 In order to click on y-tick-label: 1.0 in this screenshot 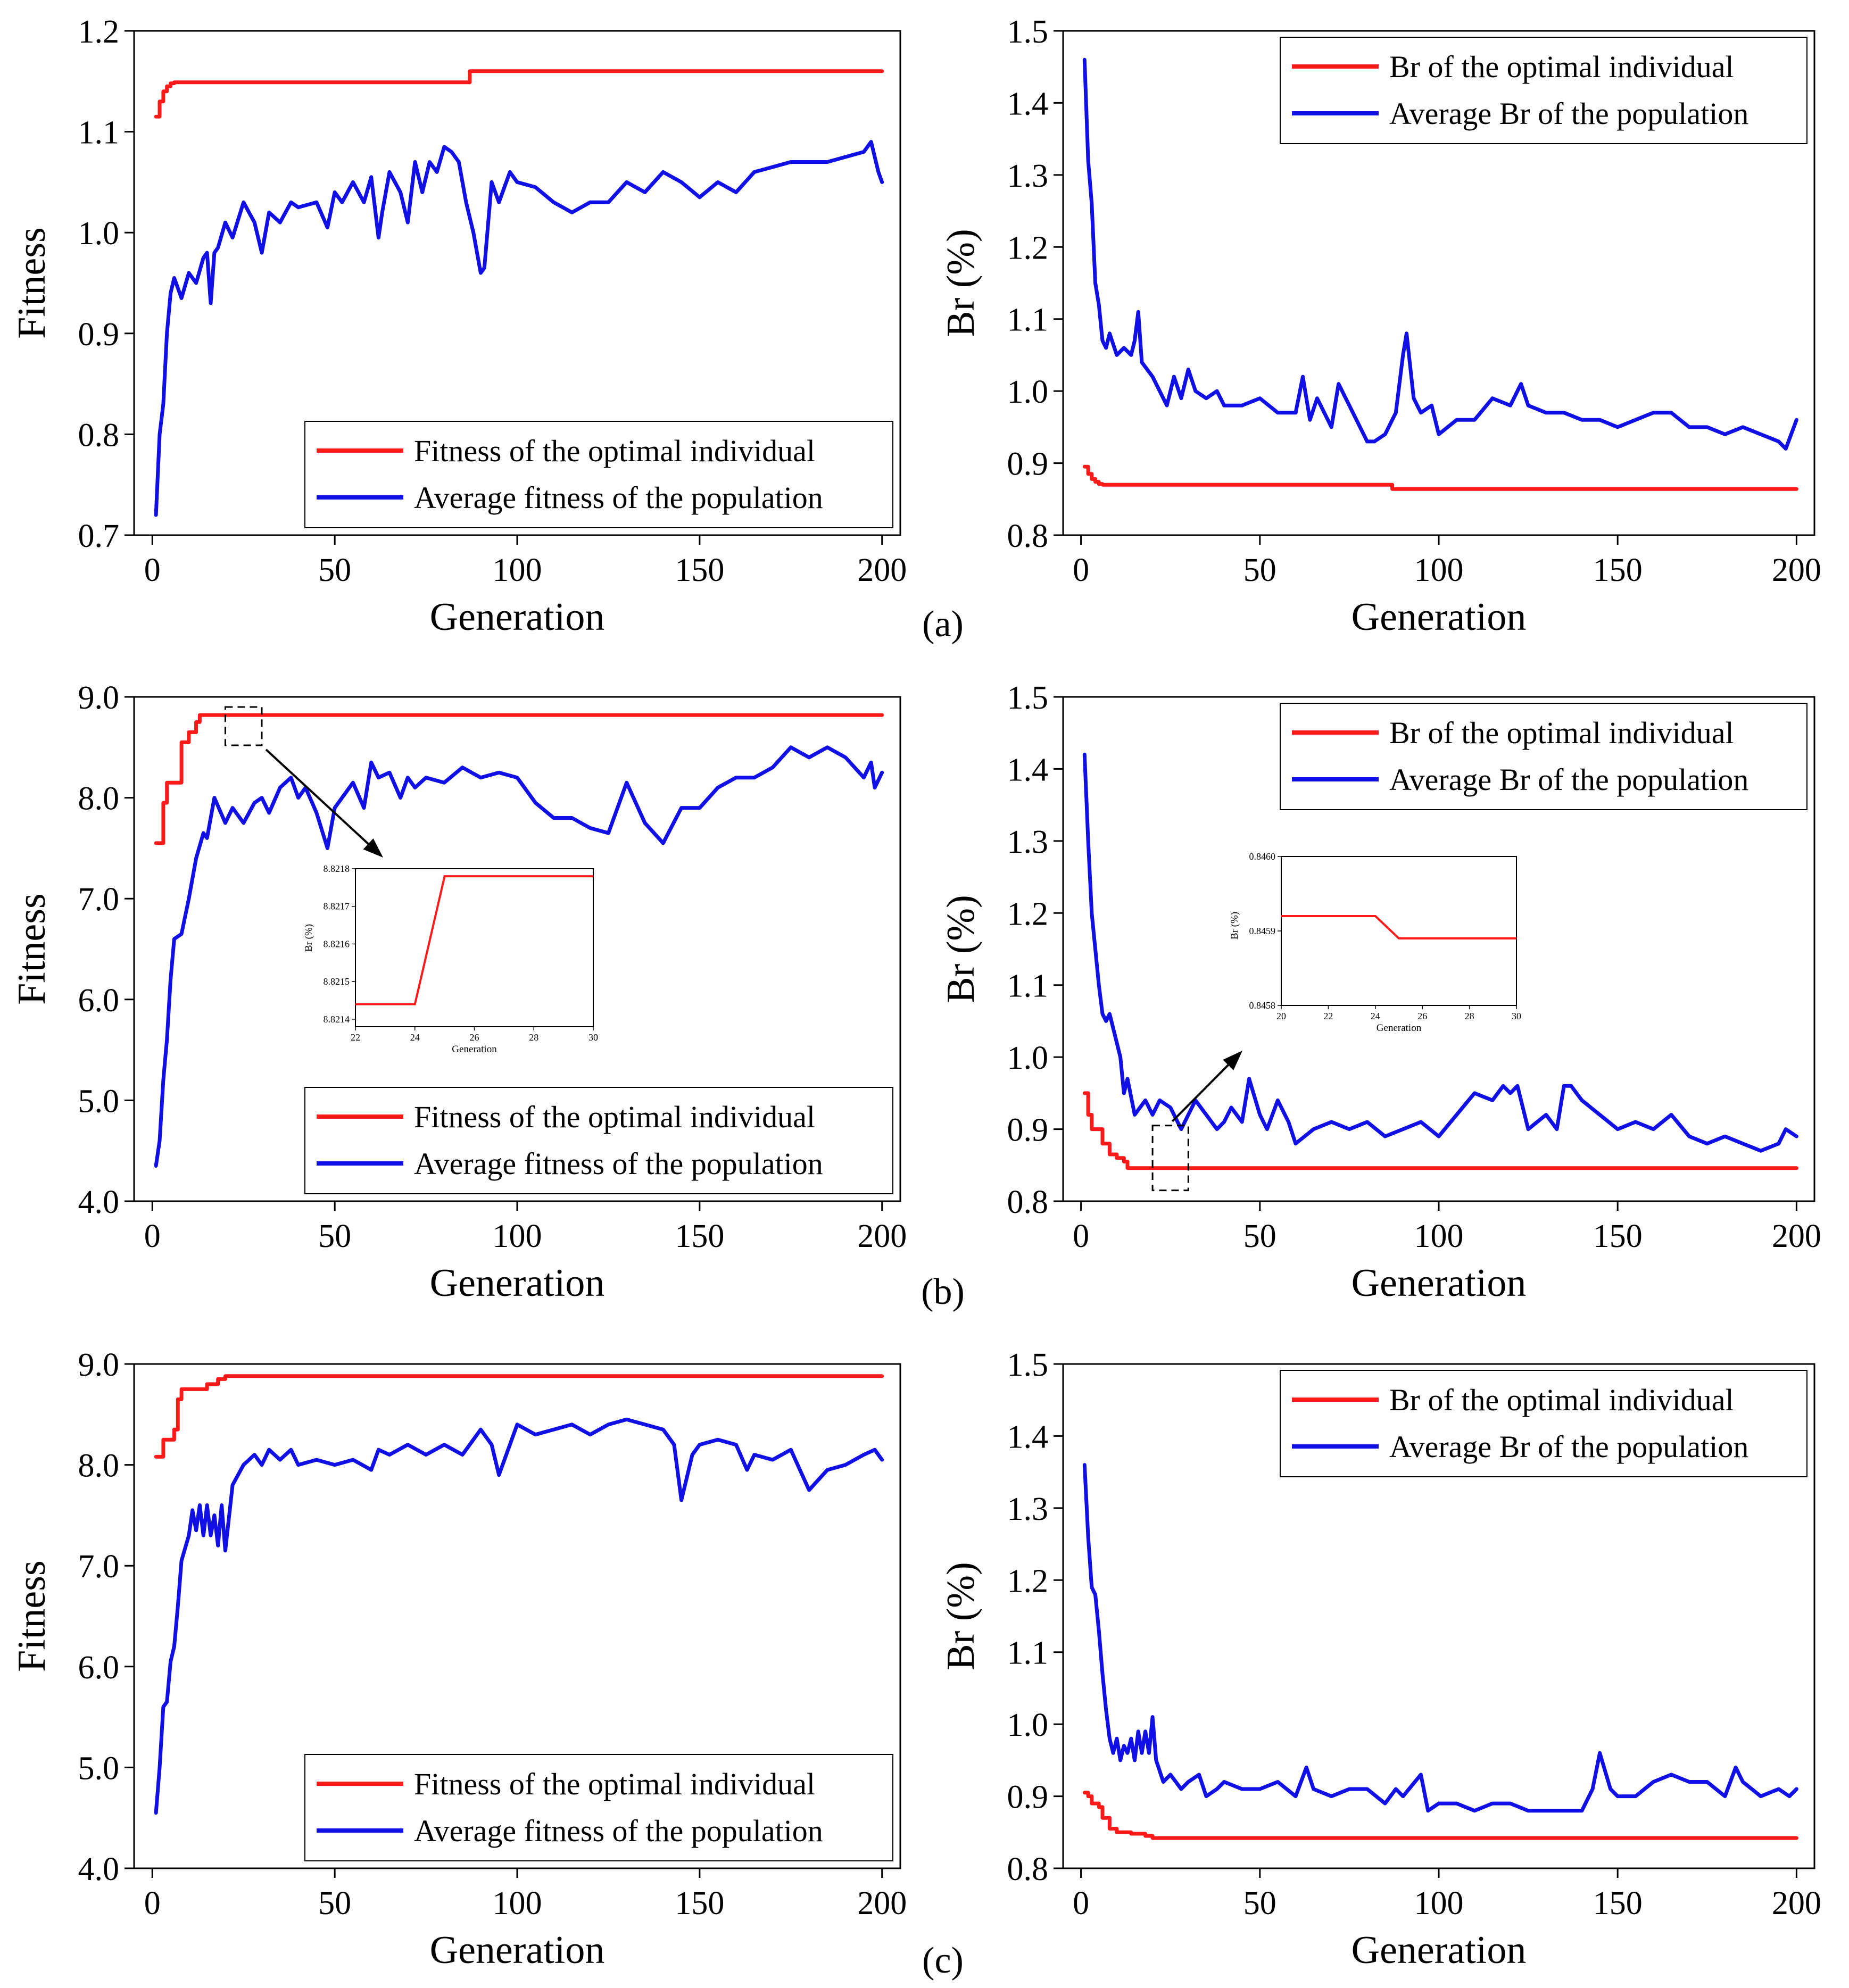, I will do `click(1028, 1725)`.